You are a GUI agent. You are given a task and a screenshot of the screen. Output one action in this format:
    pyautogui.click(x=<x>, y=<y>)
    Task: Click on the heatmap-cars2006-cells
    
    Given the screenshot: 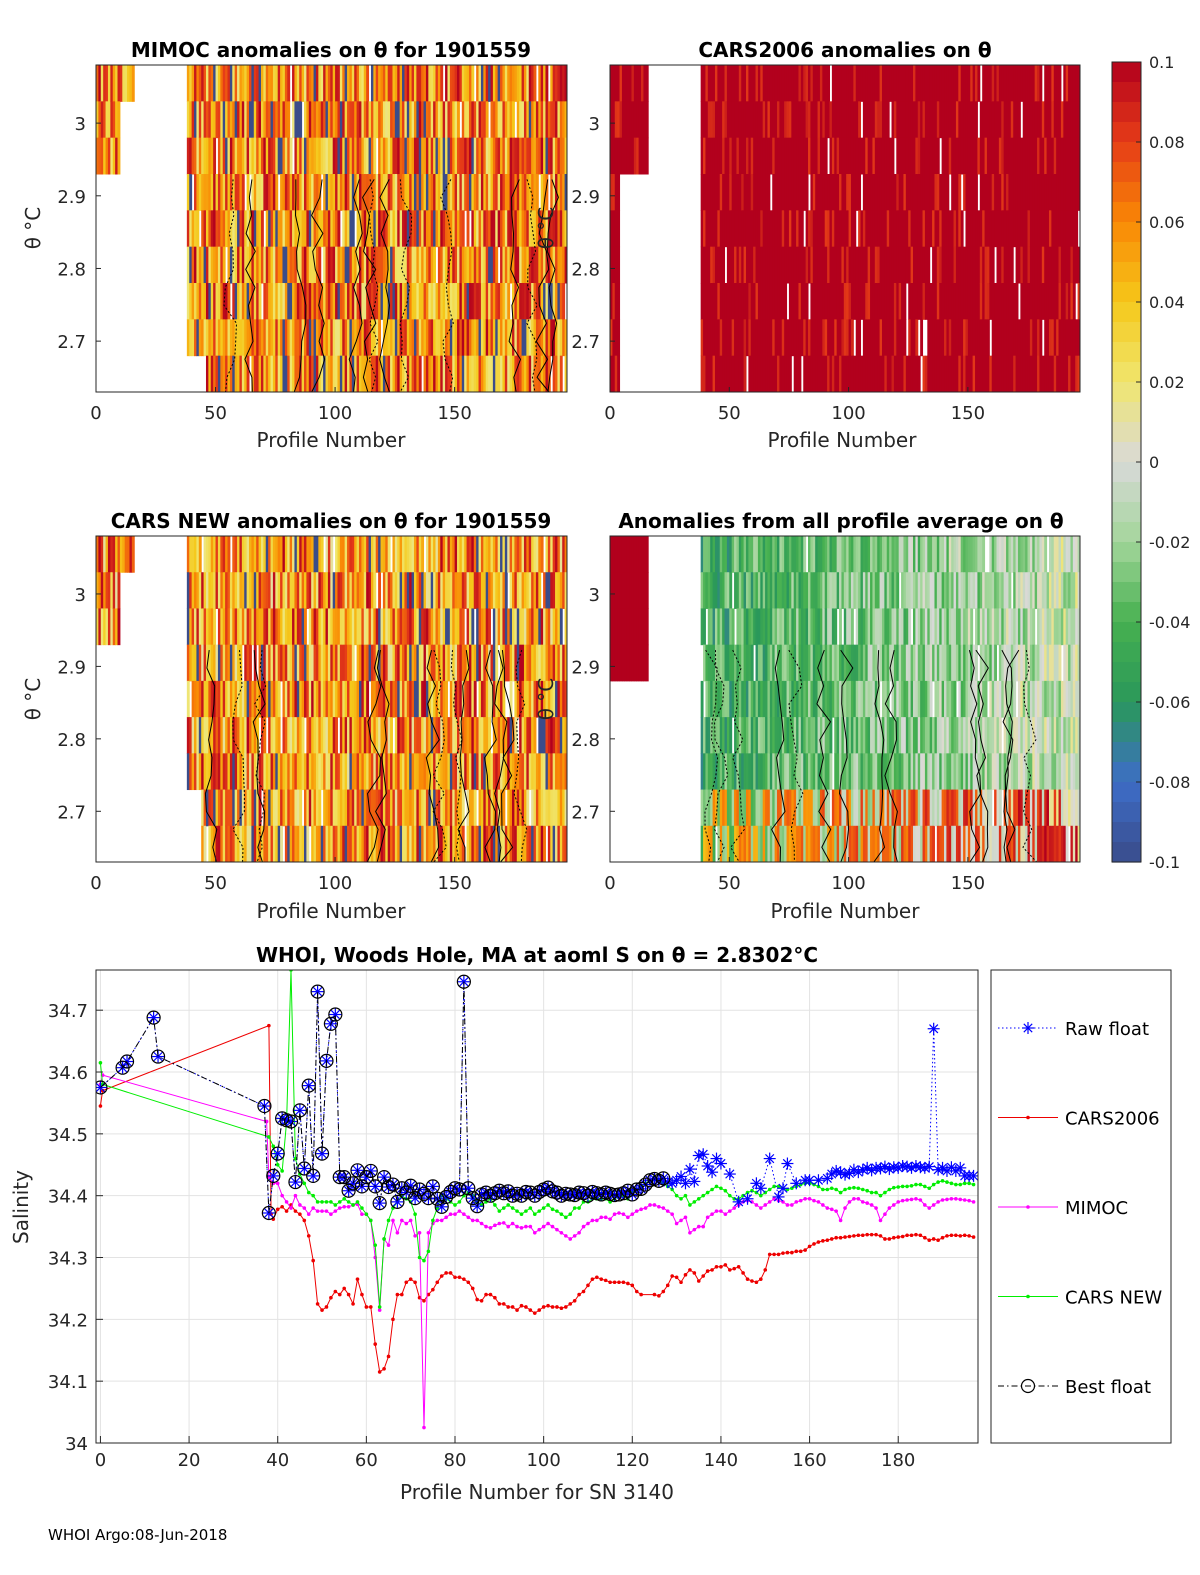 What is the action you would take?
    pyautogui.click(x=845, y=229)
    